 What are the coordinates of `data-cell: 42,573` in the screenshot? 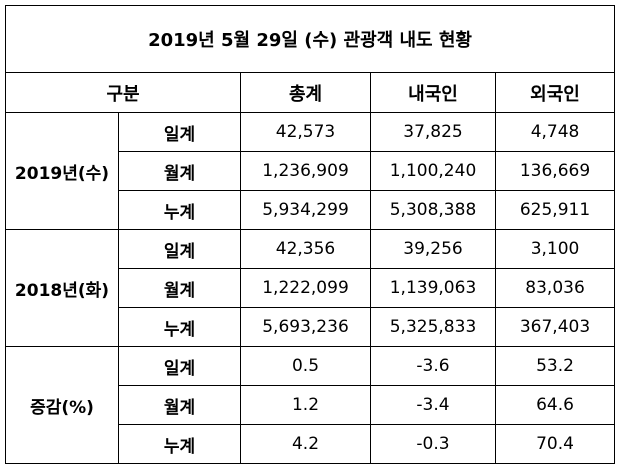 It's located at (305, 132).